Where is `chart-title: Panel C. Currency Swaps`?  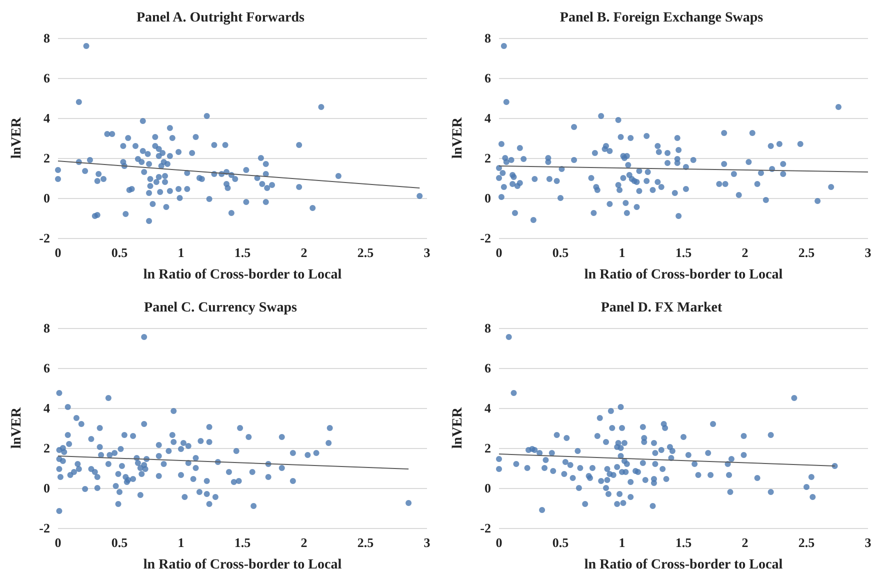
chart-title: Panel C. Currency Swaps is located at coordinates (221, 308).